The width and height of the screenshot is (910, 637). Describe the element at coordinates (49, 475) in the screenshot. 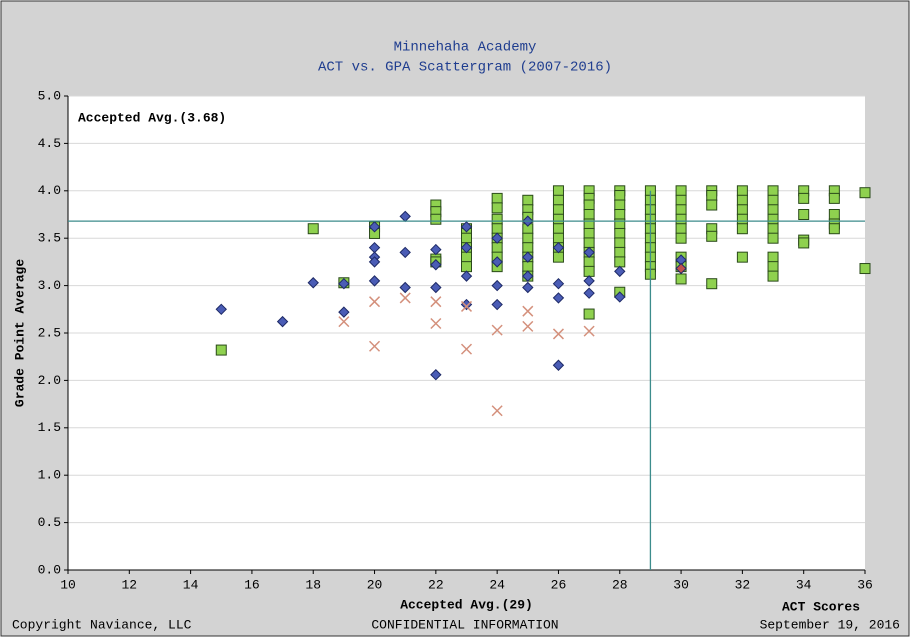

I see `y-tick-label: 1.0` at that location.